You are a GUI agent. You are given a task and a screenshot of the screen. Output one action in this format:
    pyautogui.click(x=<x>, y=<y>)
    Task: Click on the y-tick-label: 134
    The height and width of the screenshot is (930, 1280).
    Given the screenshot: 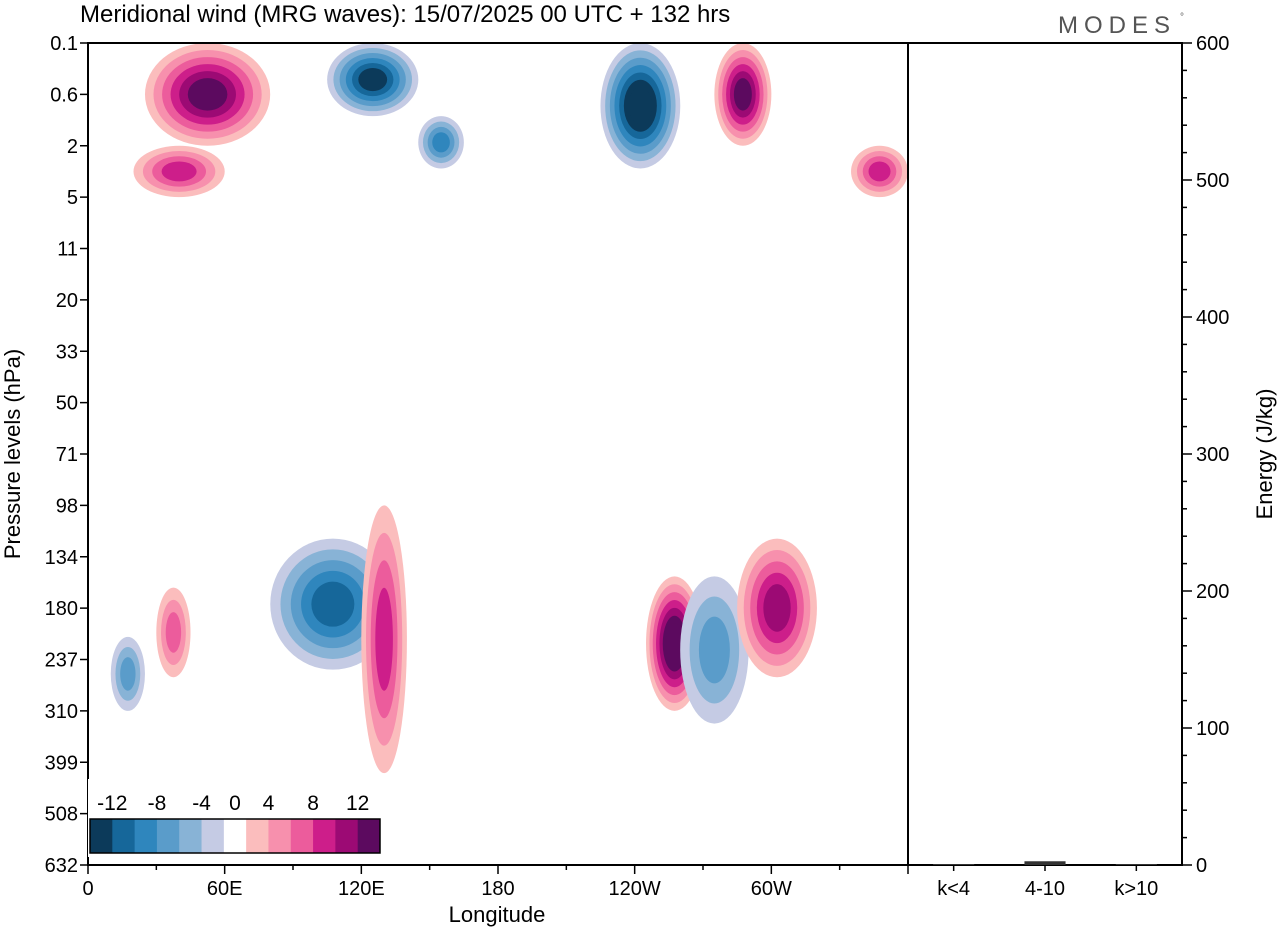 What is the action you would take?
    pyautogui.click(x=61, y=558)
    